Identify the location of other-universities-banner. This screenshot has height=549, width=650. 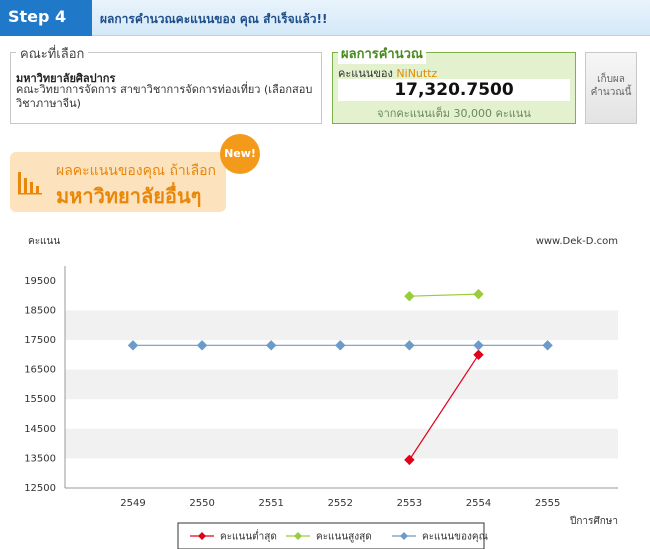
(118, 182).